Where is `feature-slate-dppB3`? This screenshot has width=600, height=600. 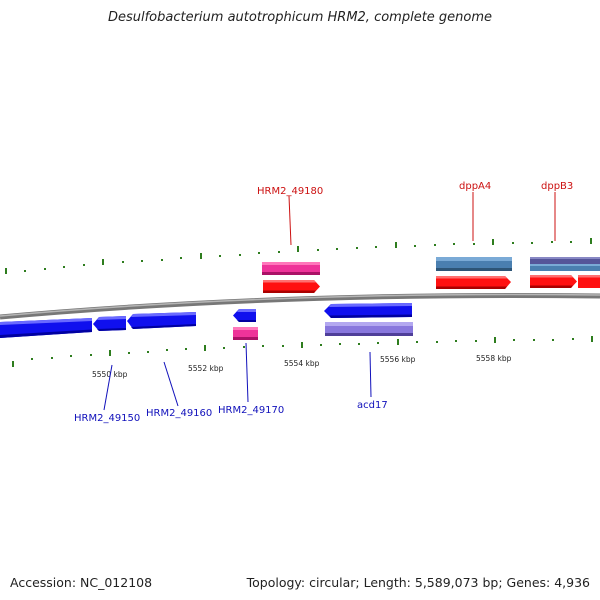
feature-slate-dppB3 is located at coordinates (565, 260).